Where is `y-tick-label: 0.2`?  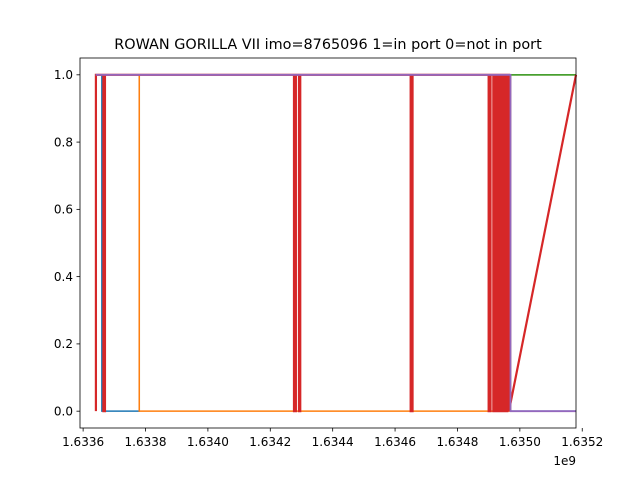 y-tick-label: 0.2 is located at coordinates (63, 344).